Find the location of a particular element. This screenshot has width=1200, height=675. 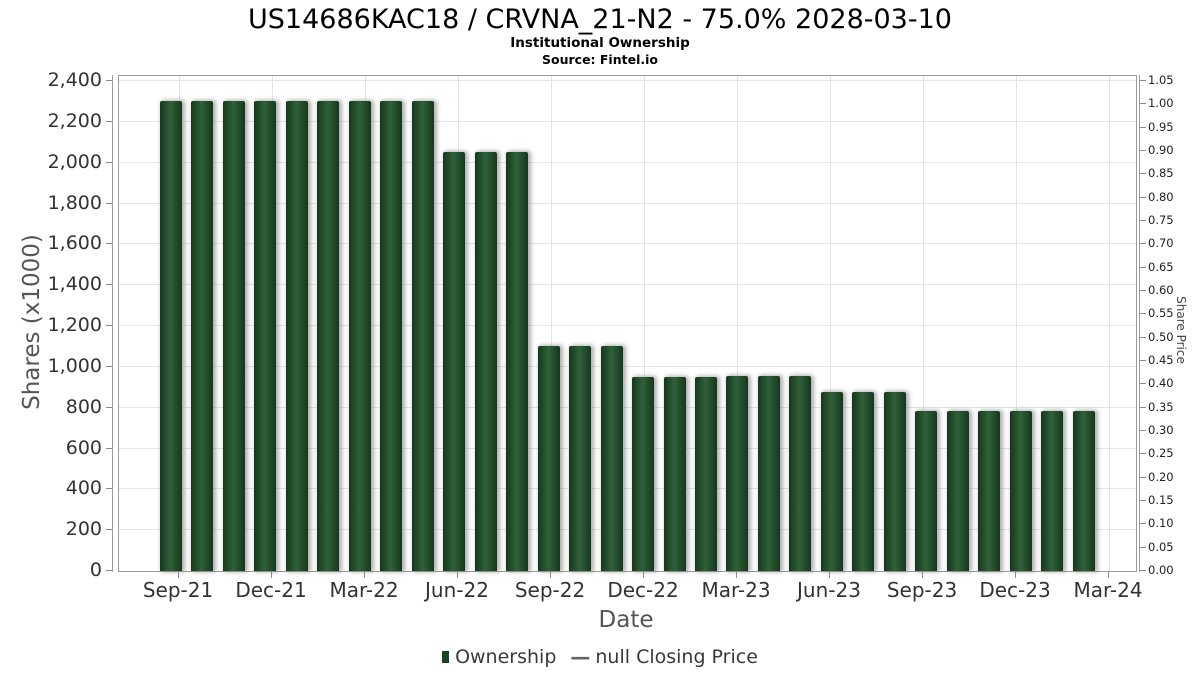

x-axis-label: Dec-22 is located at coordinates (643, 590).